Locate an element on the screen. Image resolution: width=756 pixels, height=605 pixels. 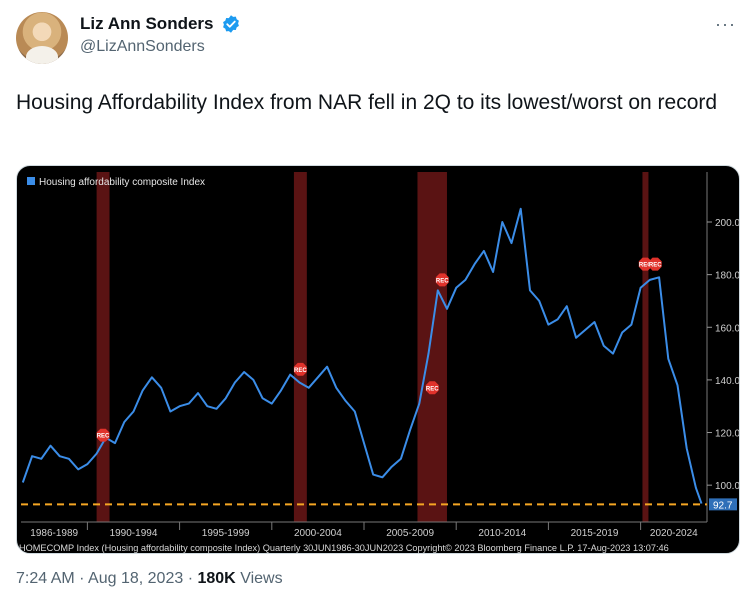
y-tick-label: 160.0 is located at coordinates (727, 328).